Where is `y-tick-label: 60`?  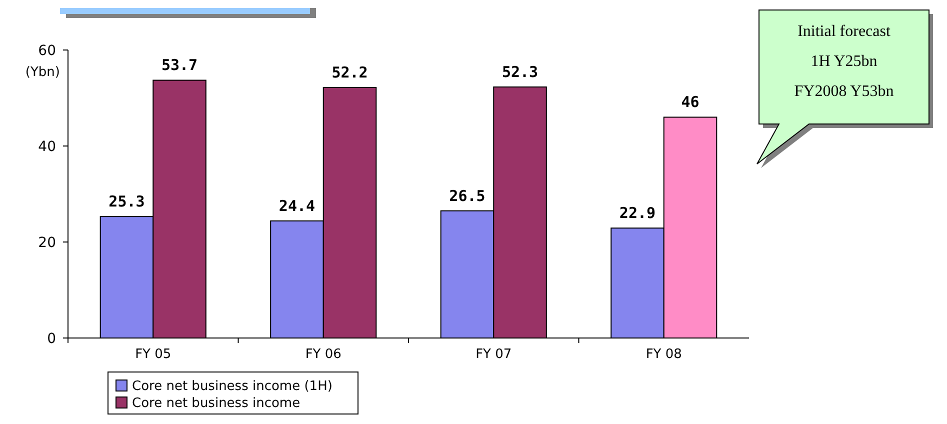 y-tick-label: 60 is located at coordinates (47, 50).